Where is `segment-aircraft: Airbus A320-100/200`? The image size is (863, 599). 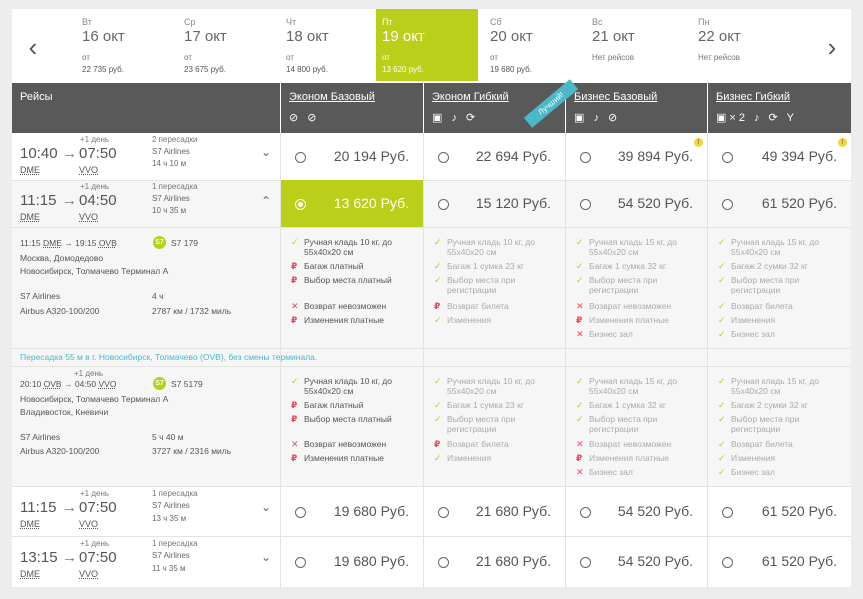 segment-aircraft: Airbus A320-100/200 is located at coordinates (60, 451).